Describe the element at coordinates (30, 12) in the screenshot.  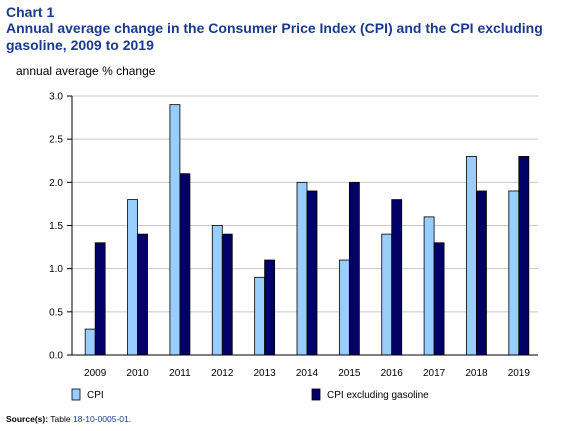
I see `chart-label: Chart 1` at that location.